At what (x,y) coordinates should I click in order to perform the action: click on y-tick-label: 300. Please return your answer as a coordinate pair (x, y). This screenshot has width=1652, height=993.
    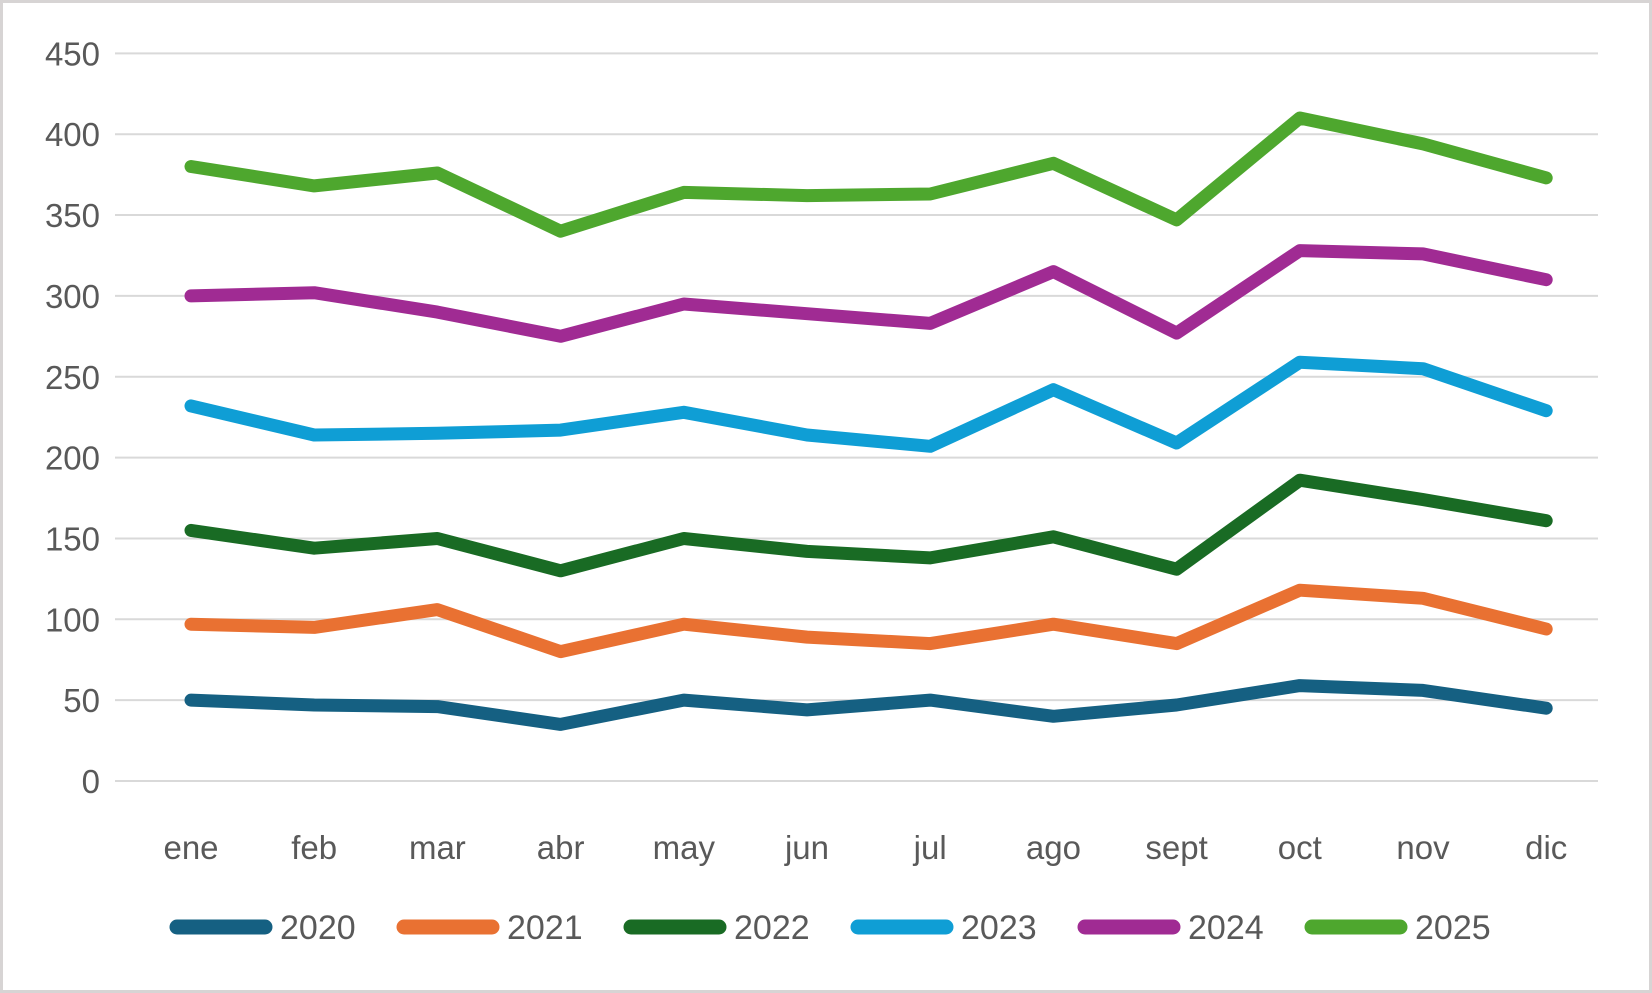
    Looking at the image, I should click on (72, 296).